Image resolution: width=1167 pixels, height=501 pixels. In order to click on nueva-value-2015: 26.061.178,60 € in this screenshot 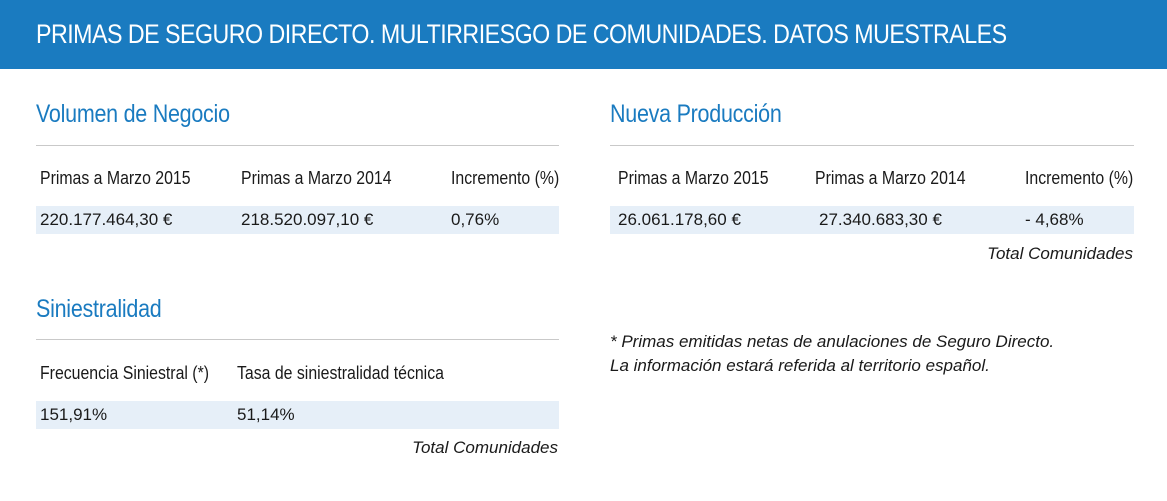, I will do `click(679, 219)`.